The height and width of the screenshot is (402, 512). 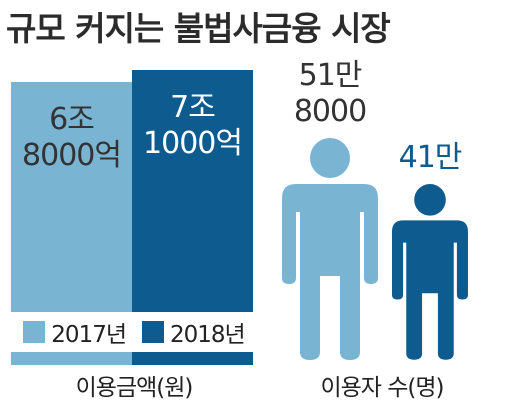 What do you see at coordinates (208, 335) in the screenshot?
I see `legend-label-2018: 2018년` at bounding box center [208, 335].